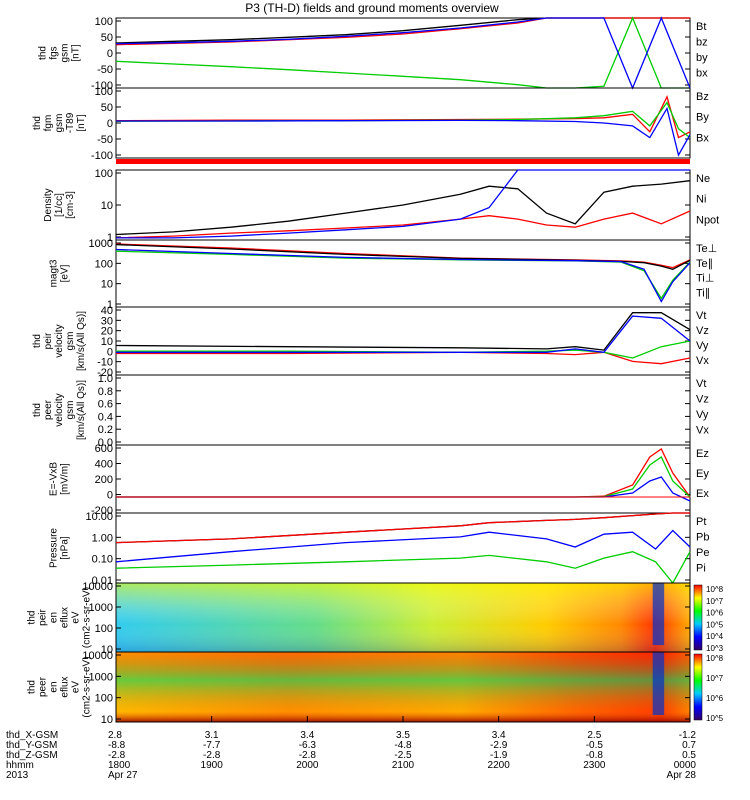 The height and width of the screenshot is (800, 750). I want to click on xaxis-value-2-2: -2.8, so click(308, 755).